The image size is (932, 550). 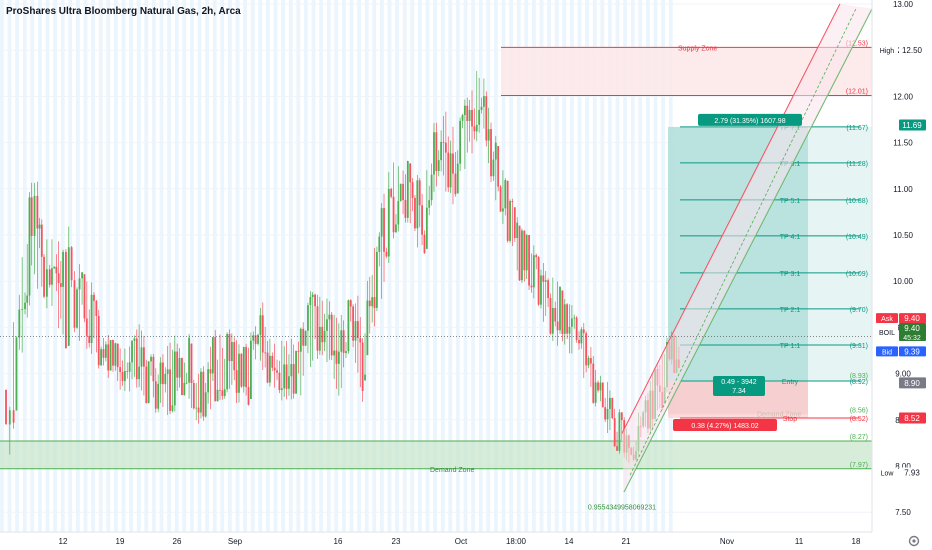 What do you see at coordinates (903, 4) in the screenshot?
I see `price-tick-label: 13.00` at bounding box center [903, 4].